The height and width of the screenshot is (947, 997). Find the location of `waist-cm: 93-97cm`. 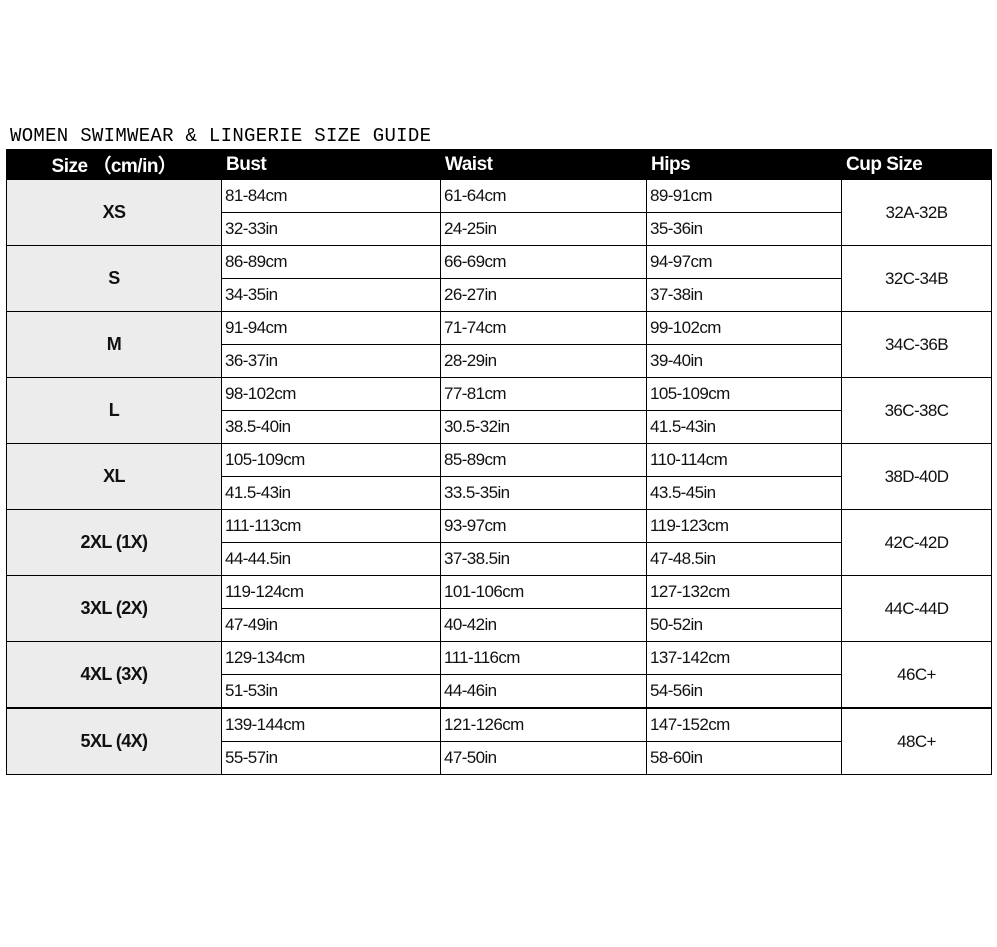

waist-cm: 93-97cm is located at coordinates (543, 526).